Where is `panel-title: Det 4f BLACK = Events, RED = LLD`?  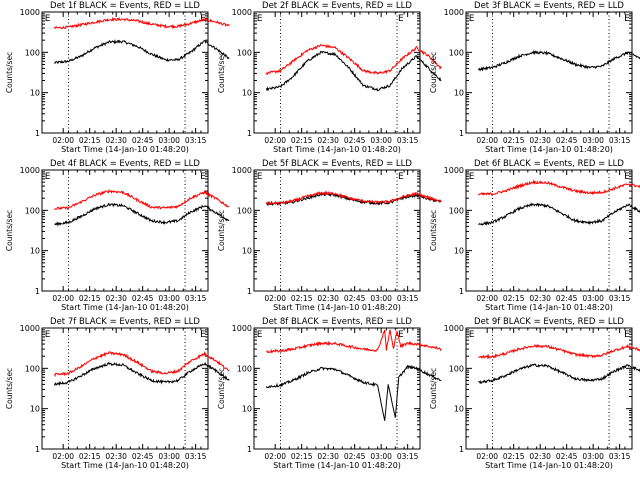
panel-title: Det 4f BLACK = Events, RED = LLD is located at coordinates (125, 164).